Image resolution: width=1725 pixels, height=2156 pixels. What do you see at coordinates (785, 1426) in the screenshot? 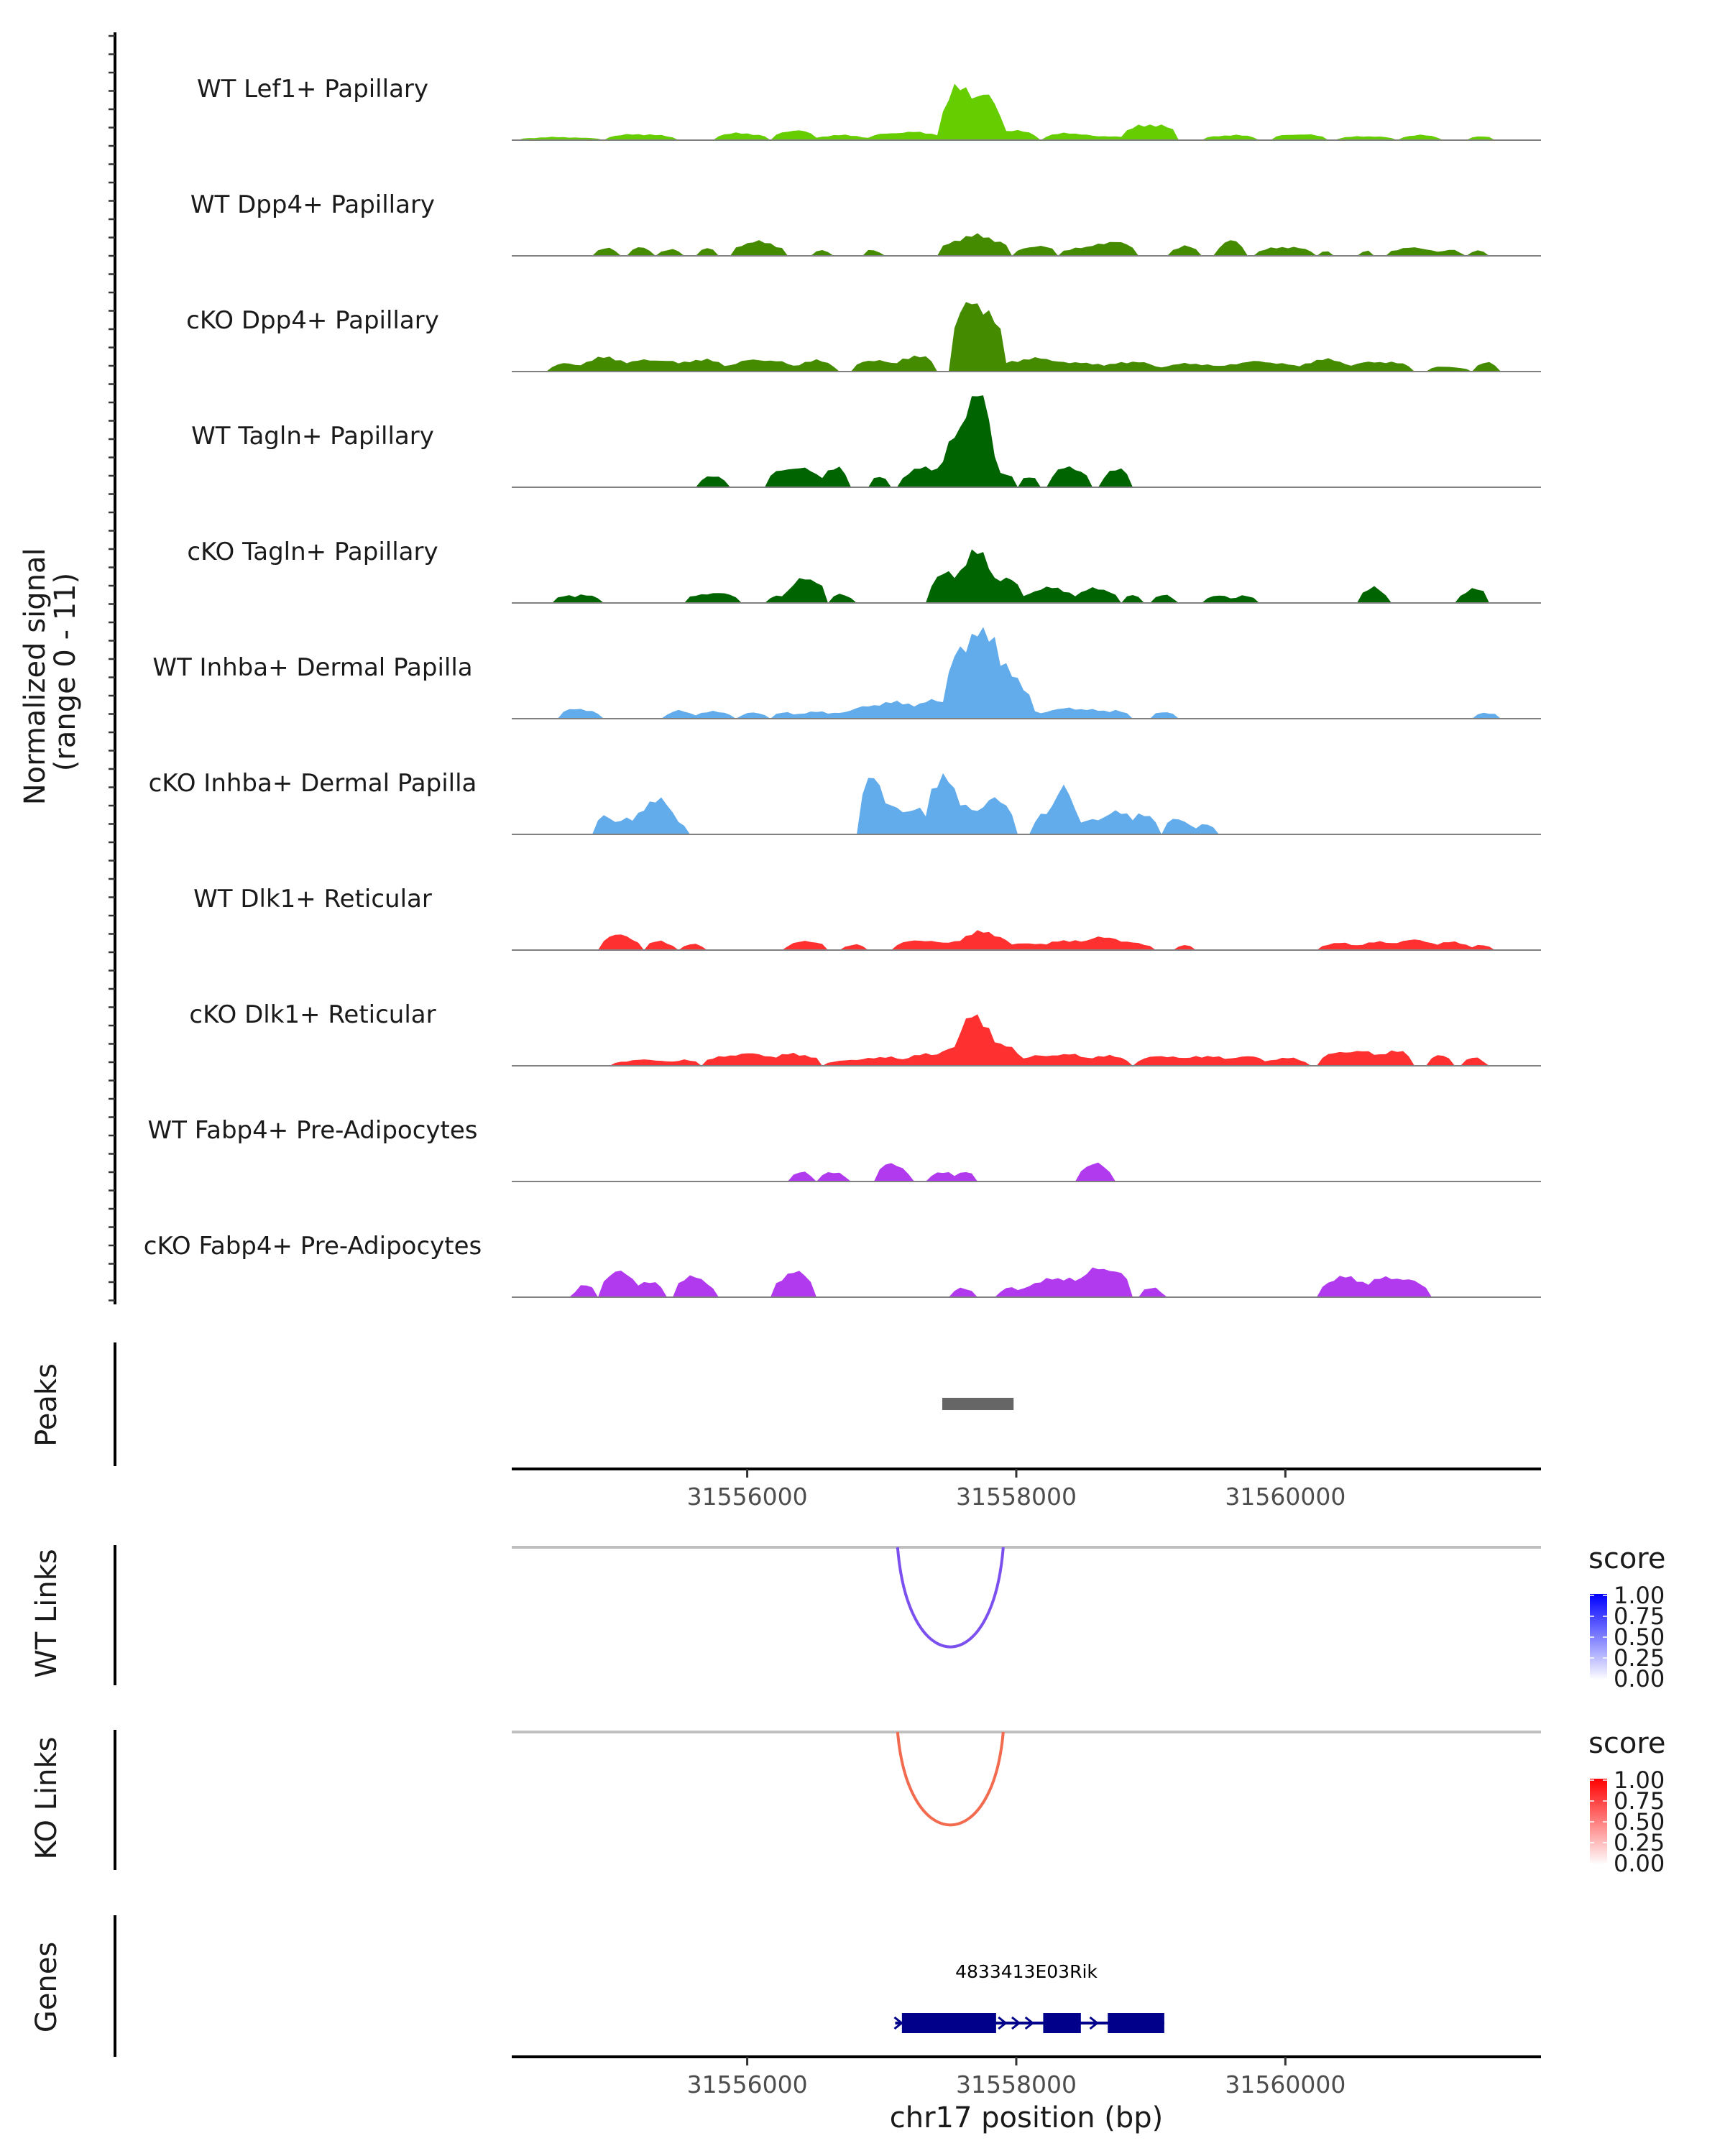
I see `peaks-track: Peaks 31556000 31558000 31560000` at bounding box center [785, 1426].